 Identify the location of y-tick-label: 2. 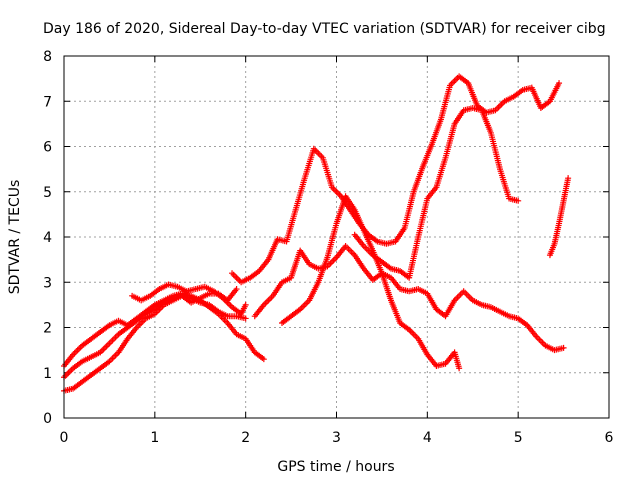
(47, 329).